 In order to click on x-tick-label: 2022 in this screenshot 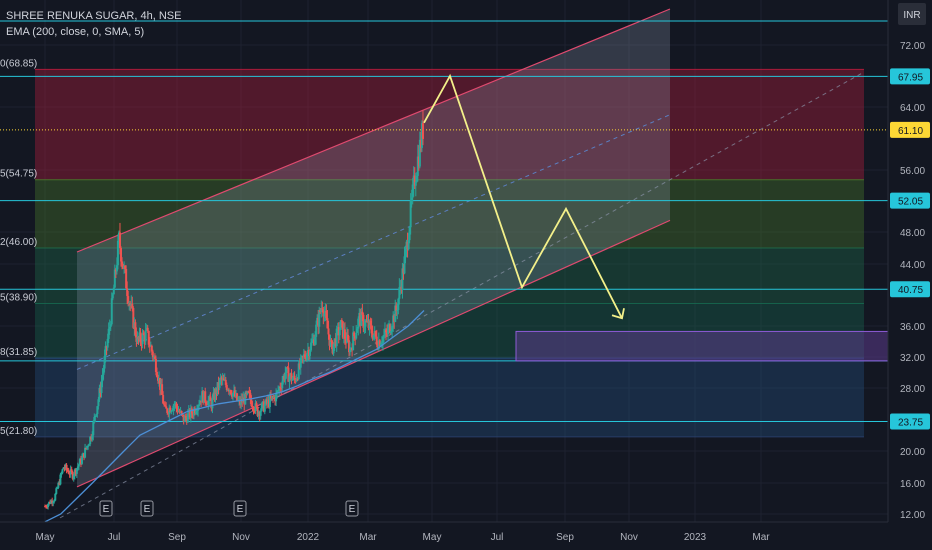, I will do `click(308, 537)`.